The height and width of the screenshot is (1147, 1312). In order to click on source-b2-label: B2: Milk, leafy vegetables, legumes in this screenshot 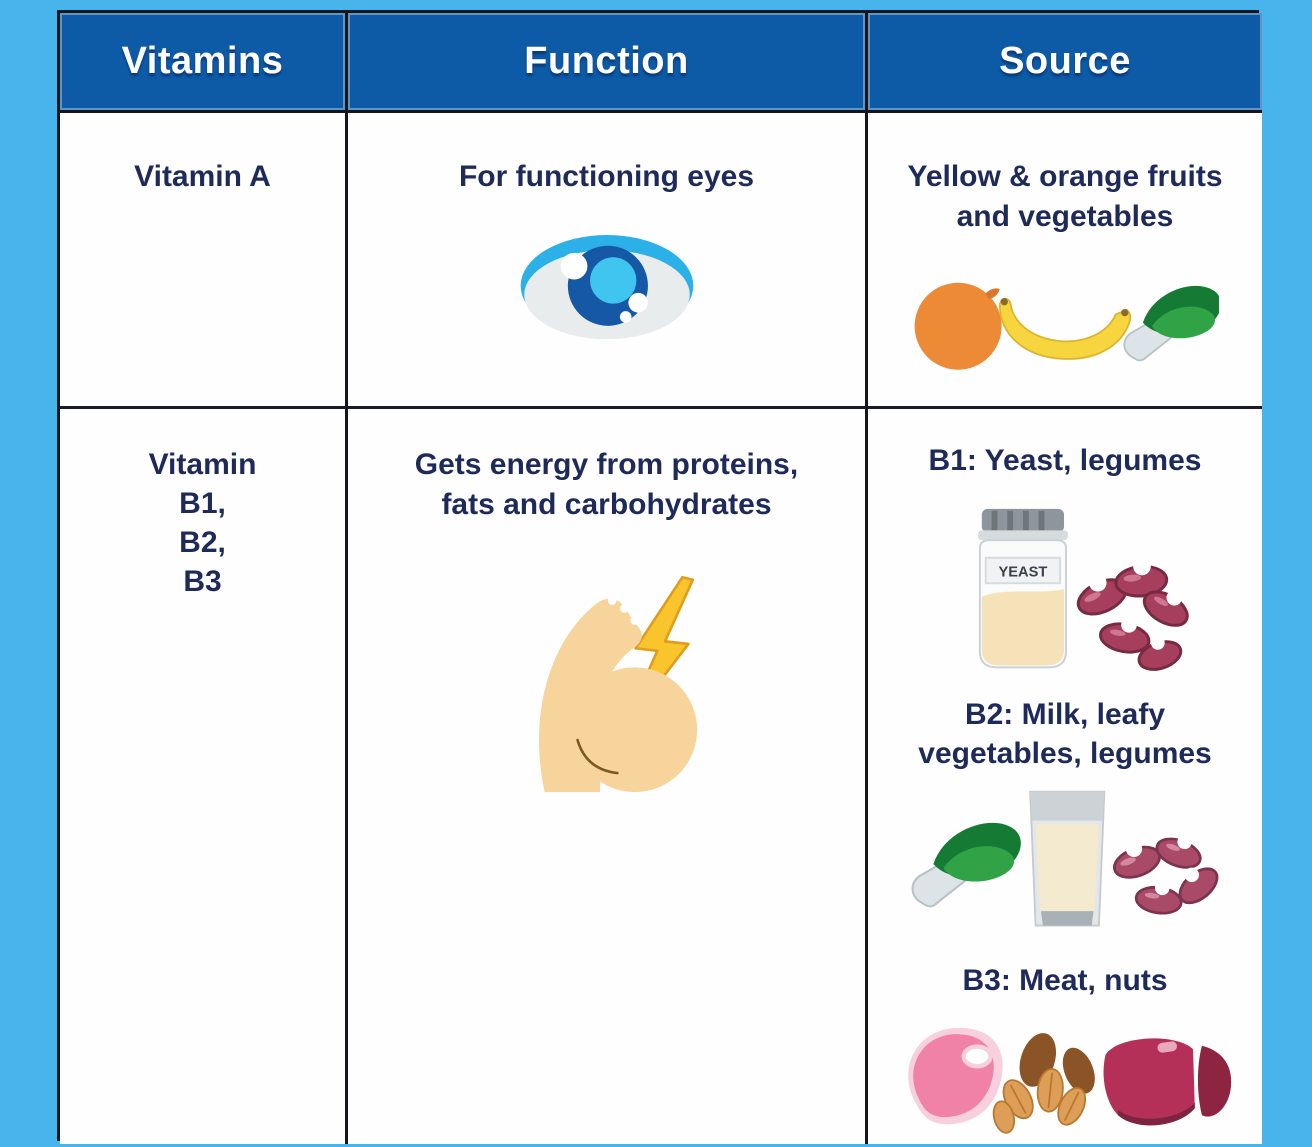, I will do `click(1064, 734)`.